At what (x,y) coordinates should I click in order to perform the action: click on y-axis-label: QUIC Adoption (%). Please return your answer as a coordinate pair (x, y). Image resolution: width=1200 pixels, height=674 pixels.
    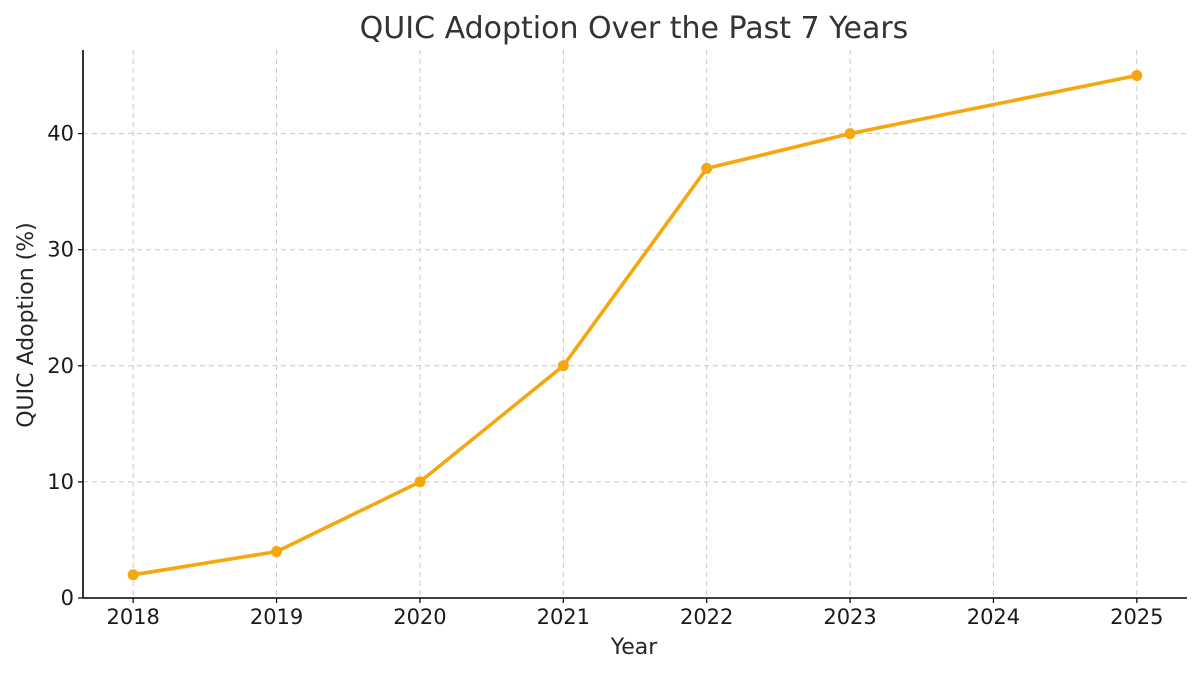
    Looking at the image, I should click on (26, 325).